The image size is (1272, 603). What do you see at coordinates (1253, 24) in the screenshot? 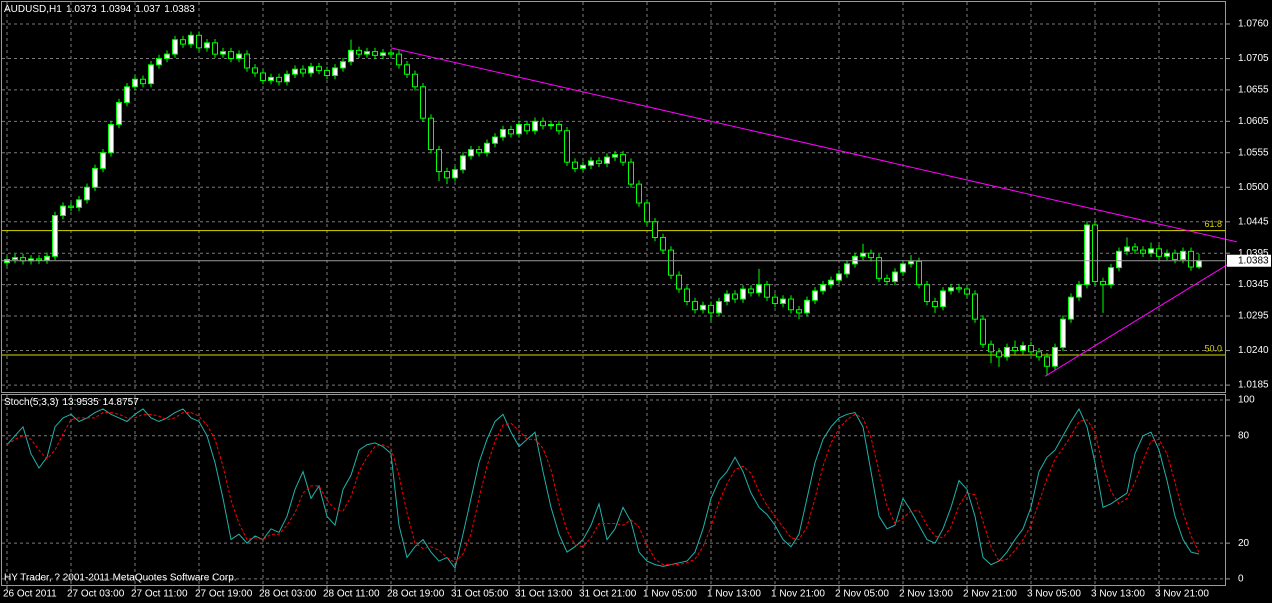
I see `y-tick-label: 1.0760` at bounding box center [1253, 24].